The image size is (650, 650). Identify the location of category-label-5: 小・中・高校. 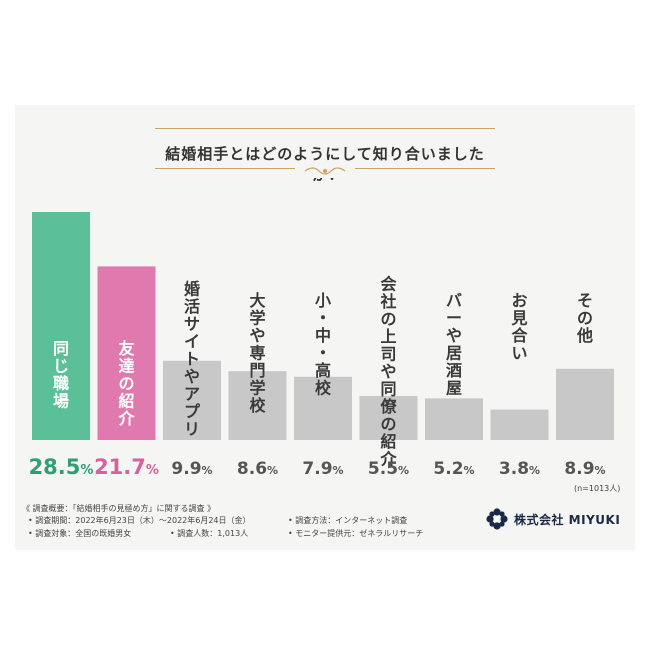
(323, 344).